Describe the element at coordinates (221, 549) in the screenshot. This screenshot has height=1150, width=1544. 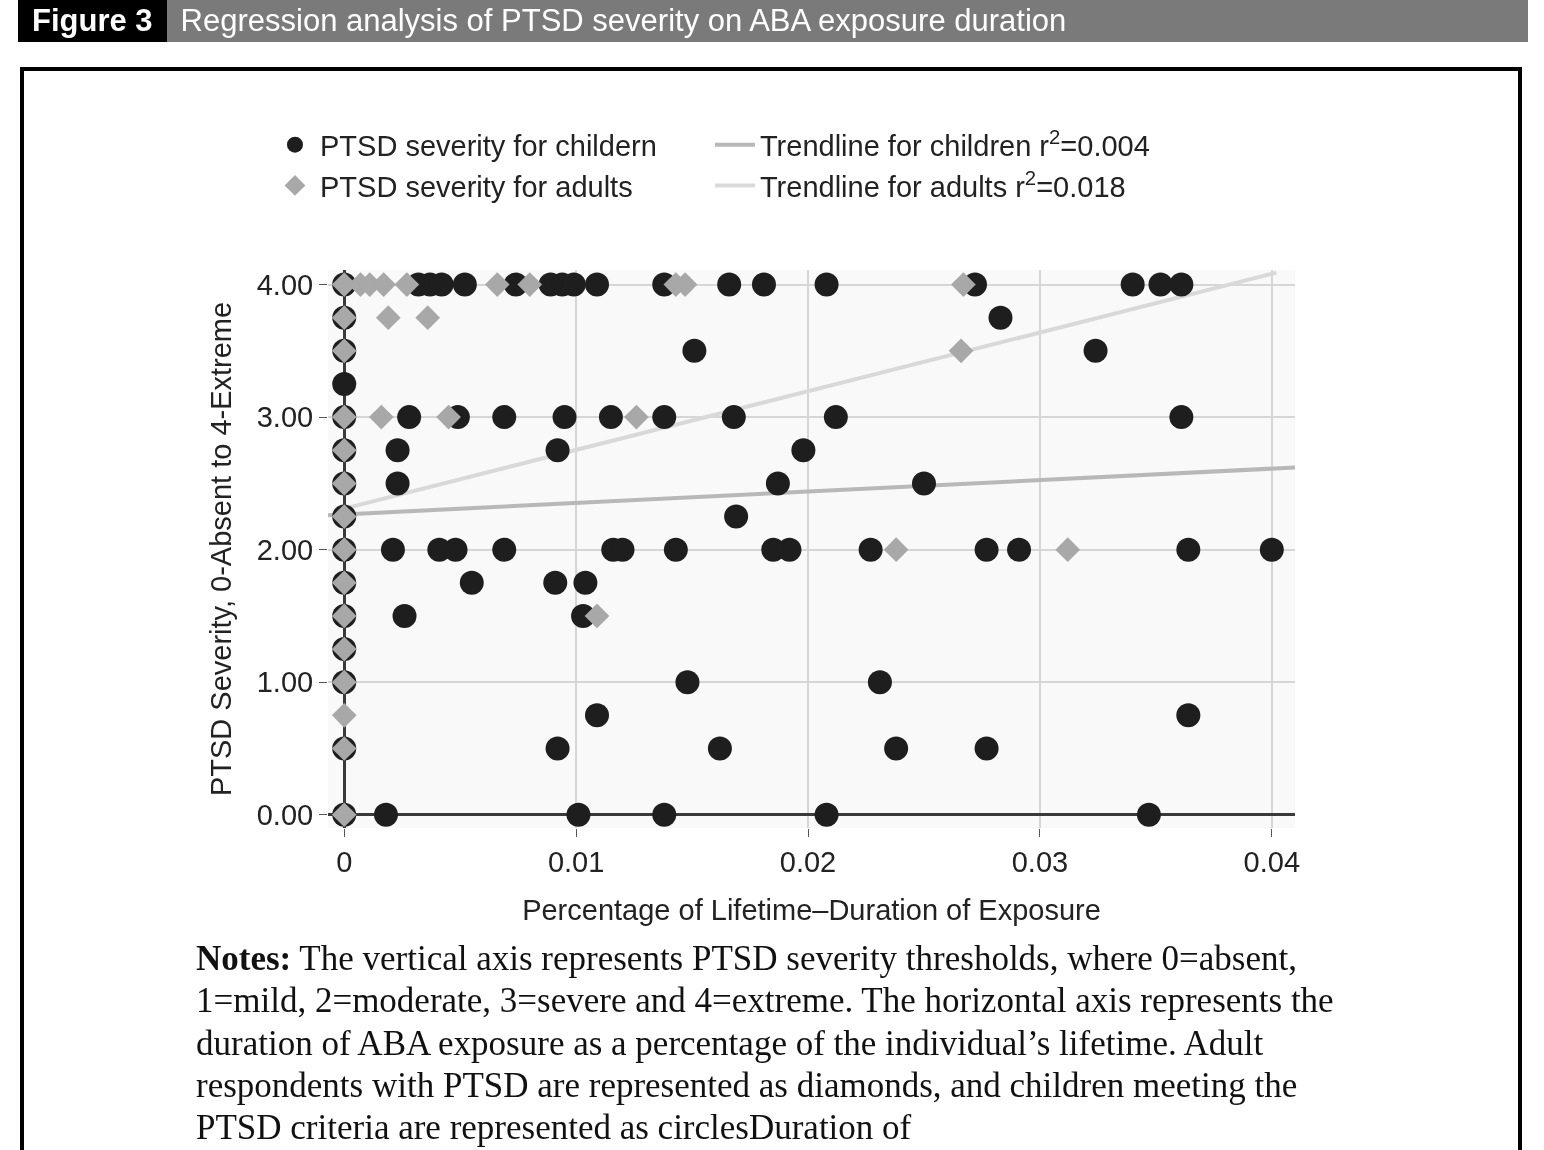
I see `y-axis-title: PTSD Severity, 0-Absent to 4-Extreme` at that location.